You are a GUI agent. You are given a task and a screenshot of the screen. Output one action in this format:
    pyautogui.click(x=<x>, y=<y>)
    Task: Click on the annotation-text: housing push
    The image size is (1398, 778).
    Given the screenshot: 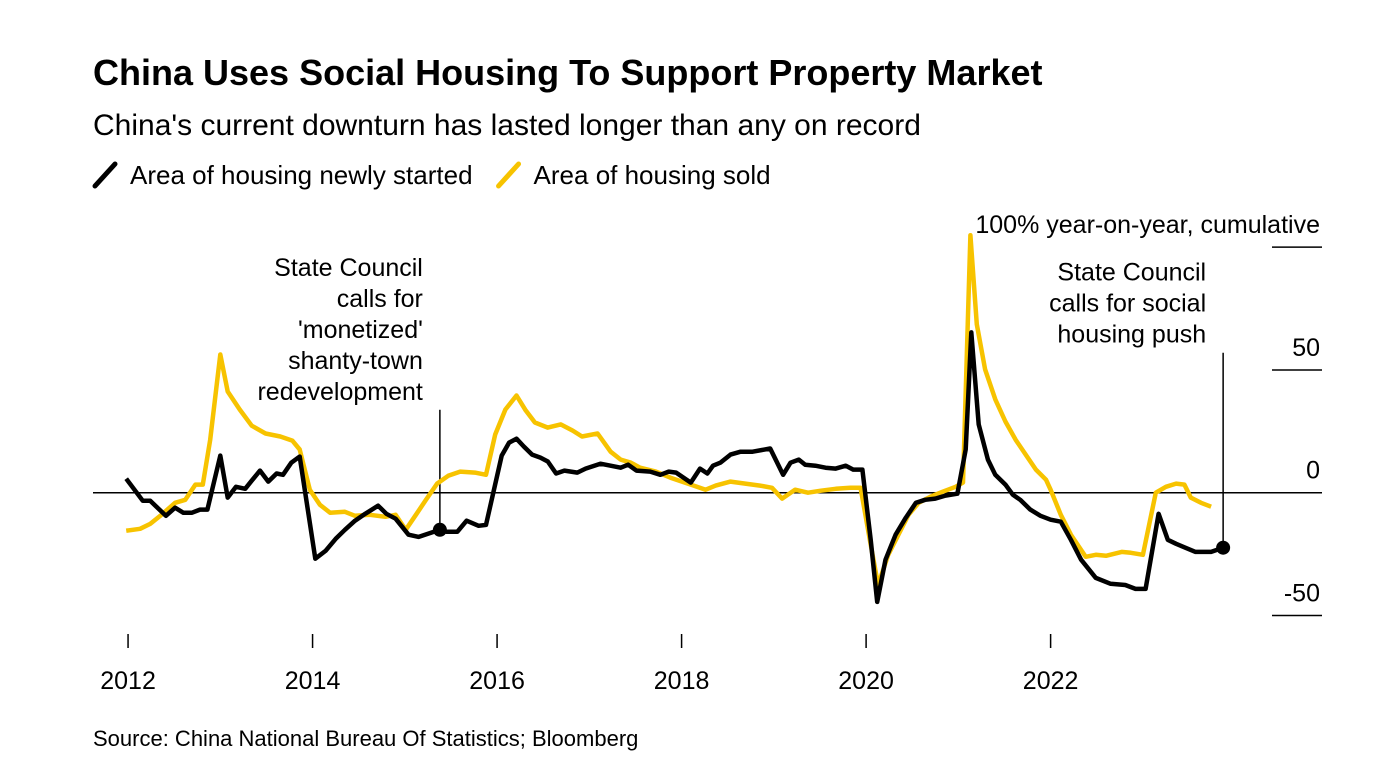 What is the action you would take?
    pyautogui.click(x=1131, y=335)
    